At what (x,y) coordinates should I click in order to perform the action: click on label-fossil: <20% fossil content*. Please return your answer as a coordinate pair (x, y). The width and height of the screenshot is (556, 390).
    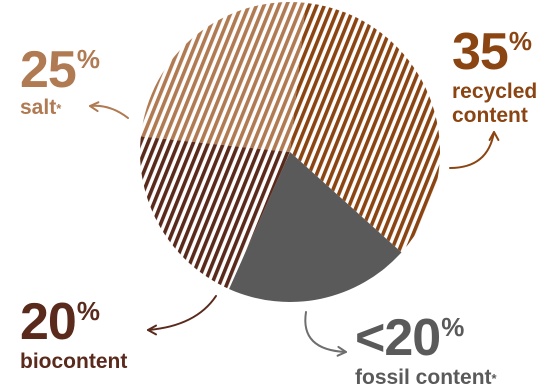
    Looking at the image, I should click on (426, 351).